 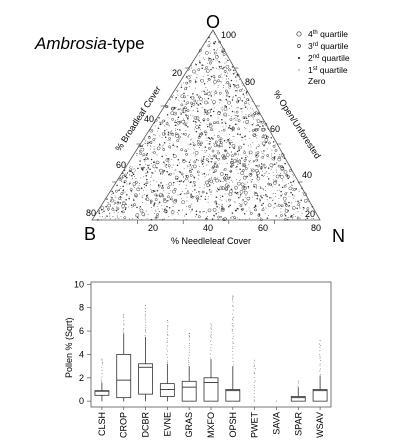 What do you see at coordinates (153, 228) in the screenshot?
I see `bottom-tick-20: 20` at bounding box center [153, 228].